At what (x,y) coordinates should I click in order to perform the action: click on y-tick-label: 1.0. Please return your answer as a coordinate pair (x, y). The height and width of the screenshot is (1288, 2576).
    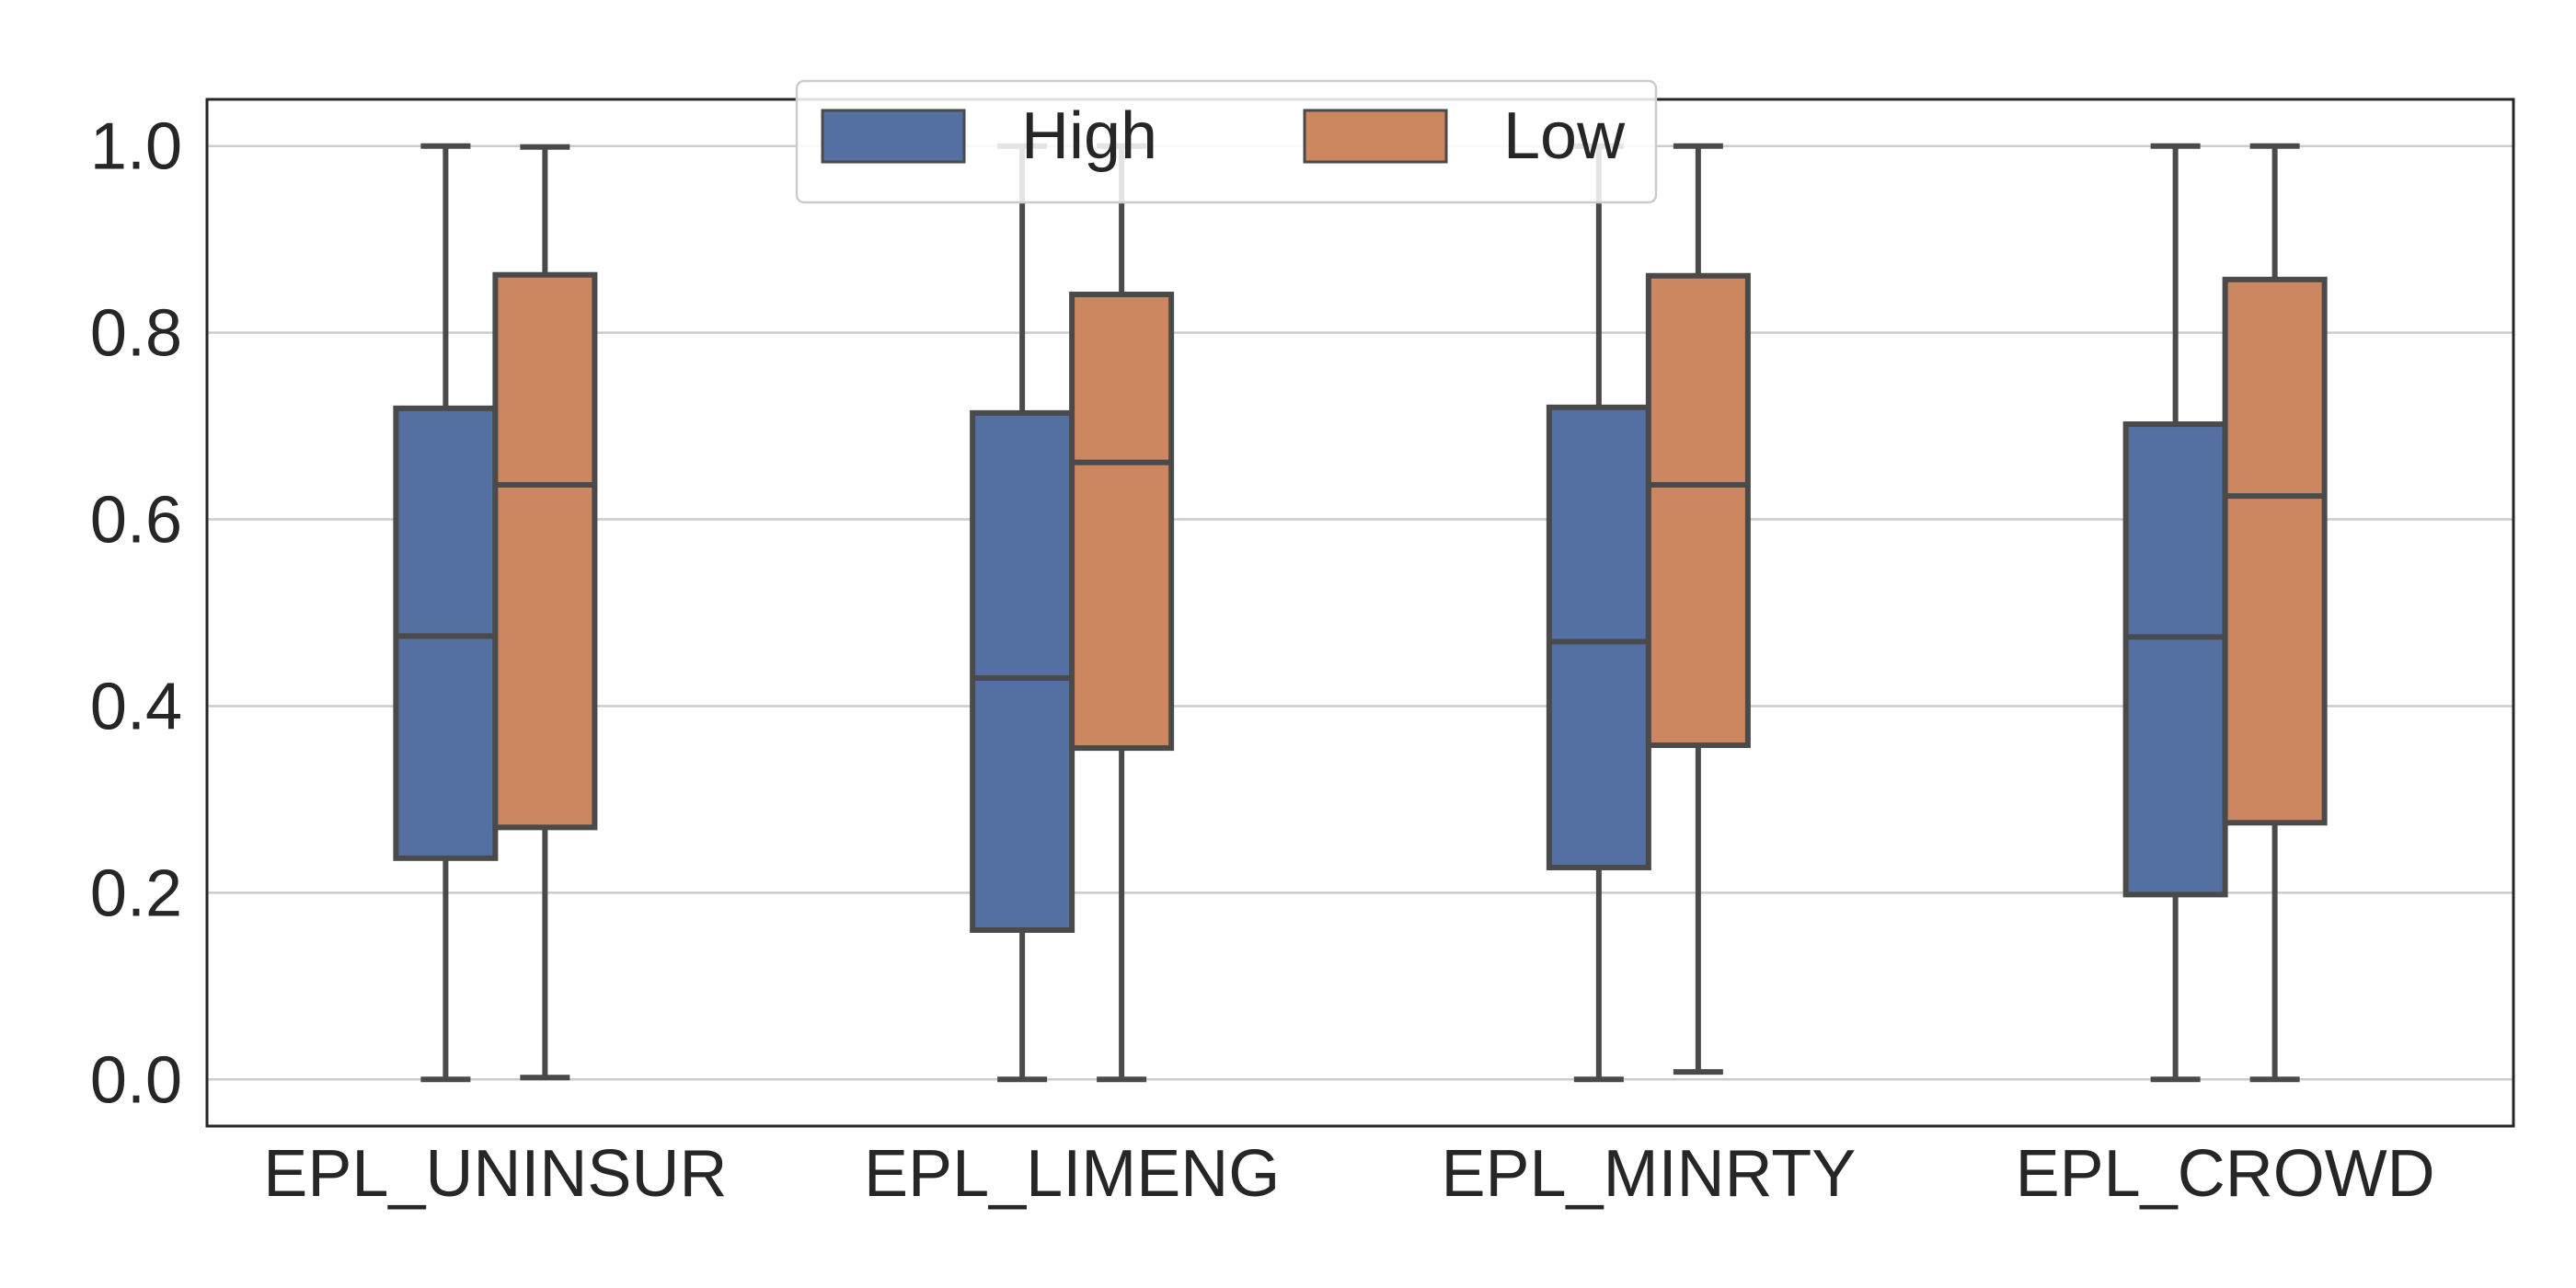
    Looking at the image, I should click on (136, 147).